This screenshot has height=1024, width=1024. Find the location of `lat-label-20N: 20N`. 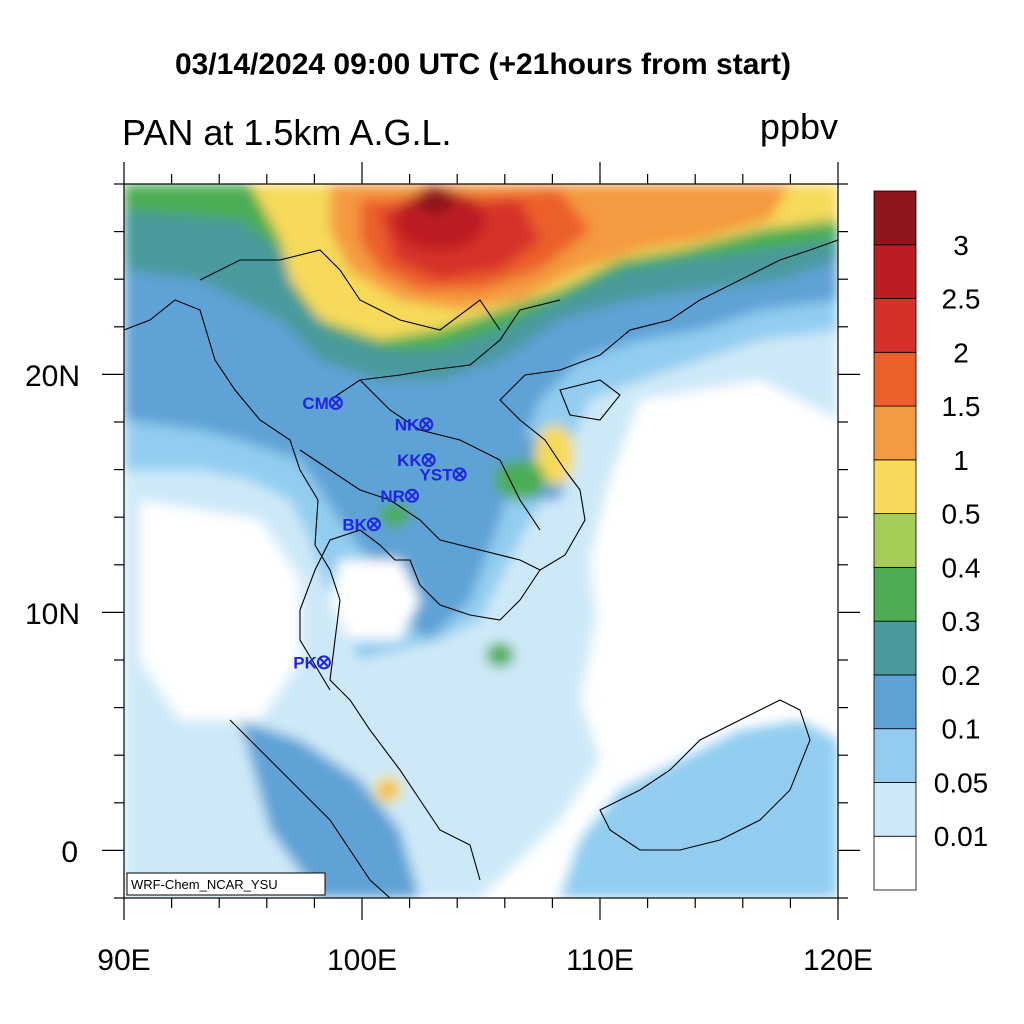

lat-label-20N: 20N is located at coordinates (52, 376).